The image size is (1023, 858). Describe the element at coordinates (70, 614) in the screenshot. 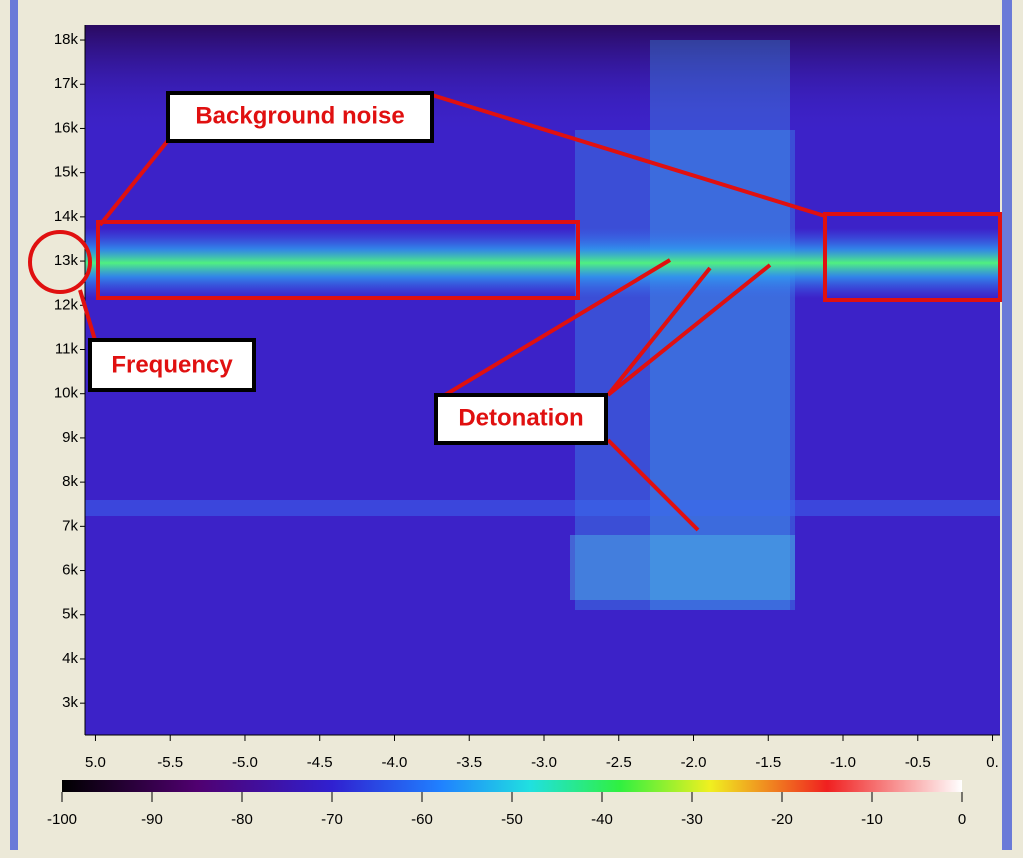

I see `y-tick-label: 5k` at that location.